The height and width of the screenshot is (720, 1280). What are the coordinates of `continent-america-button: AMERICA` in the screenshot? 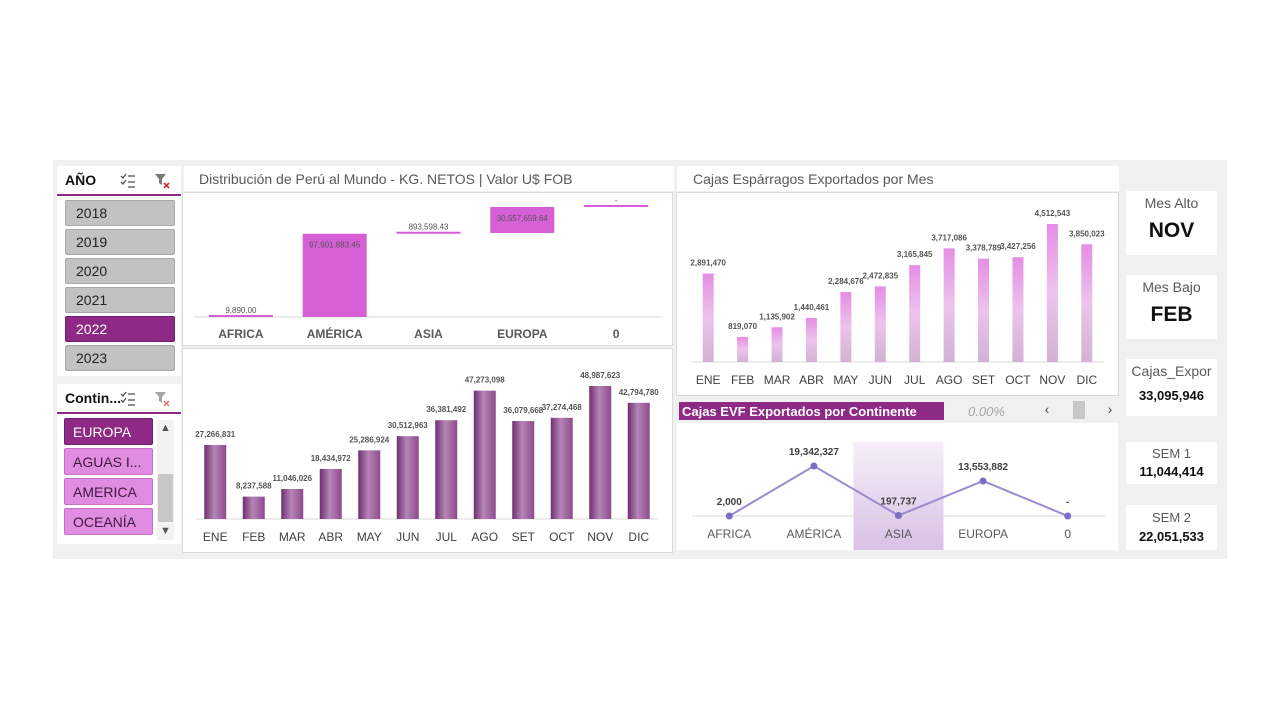 It's located at (108, 491).